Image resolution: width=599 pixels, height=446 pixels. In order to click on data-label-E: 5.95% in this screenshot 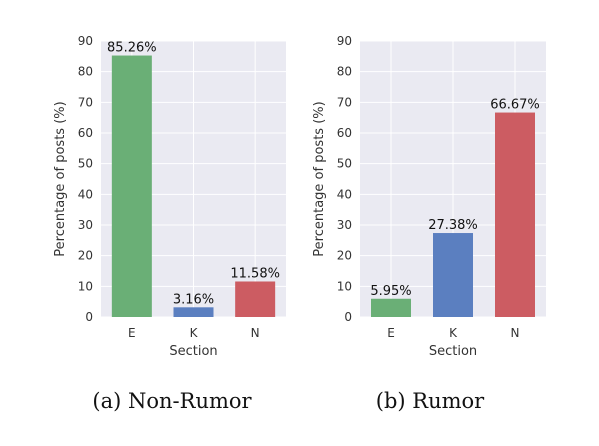, I will do `click(390, 291)`.